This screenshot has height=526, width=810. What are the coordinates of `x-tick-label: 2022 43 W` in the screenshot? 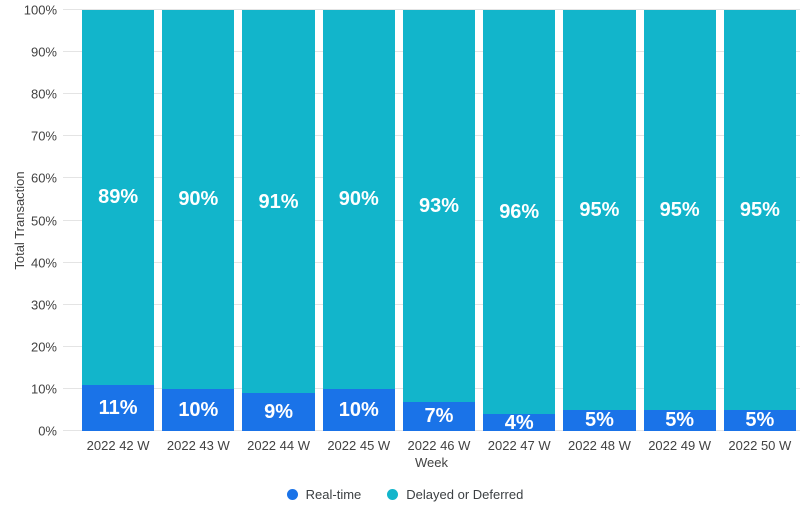 It's located at (198, 445).